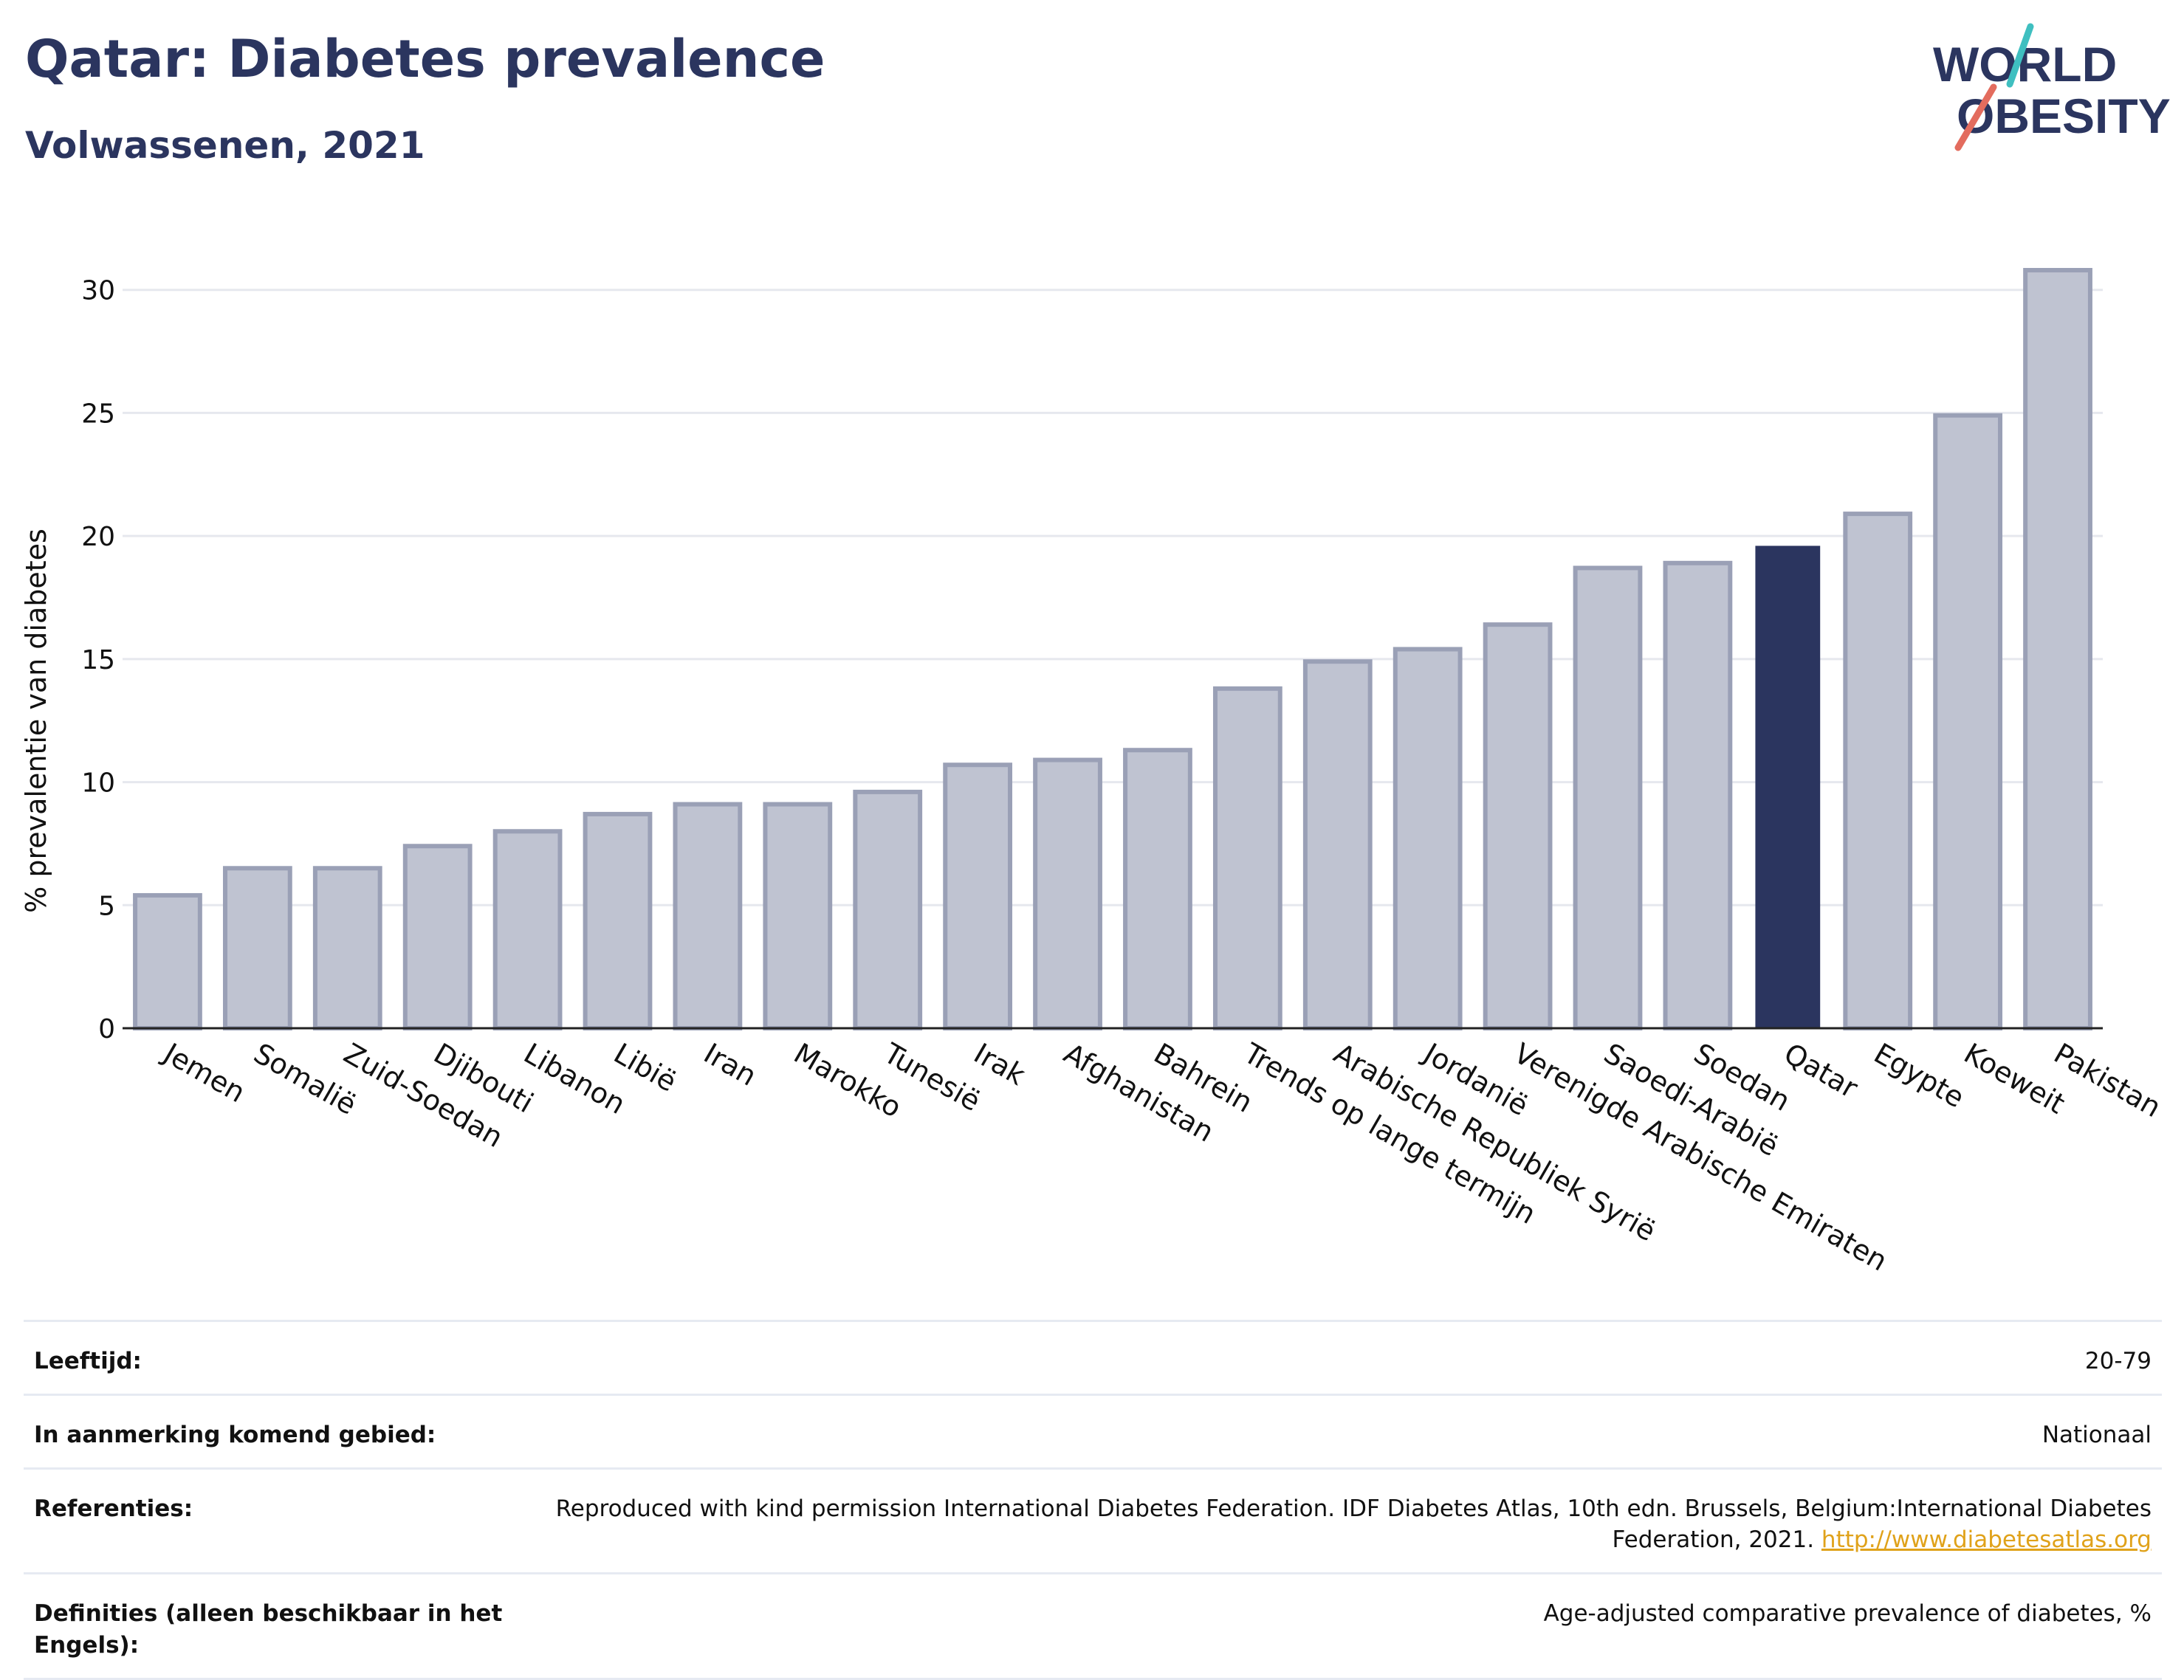 This screenshot has height=1680, width=2184. What do you see at coordinates (1987, 1540) in the screenshot?
I see `diabetesatlas-link: http://www.diabetesatlas.org` at bounding box center [1987, 1540].